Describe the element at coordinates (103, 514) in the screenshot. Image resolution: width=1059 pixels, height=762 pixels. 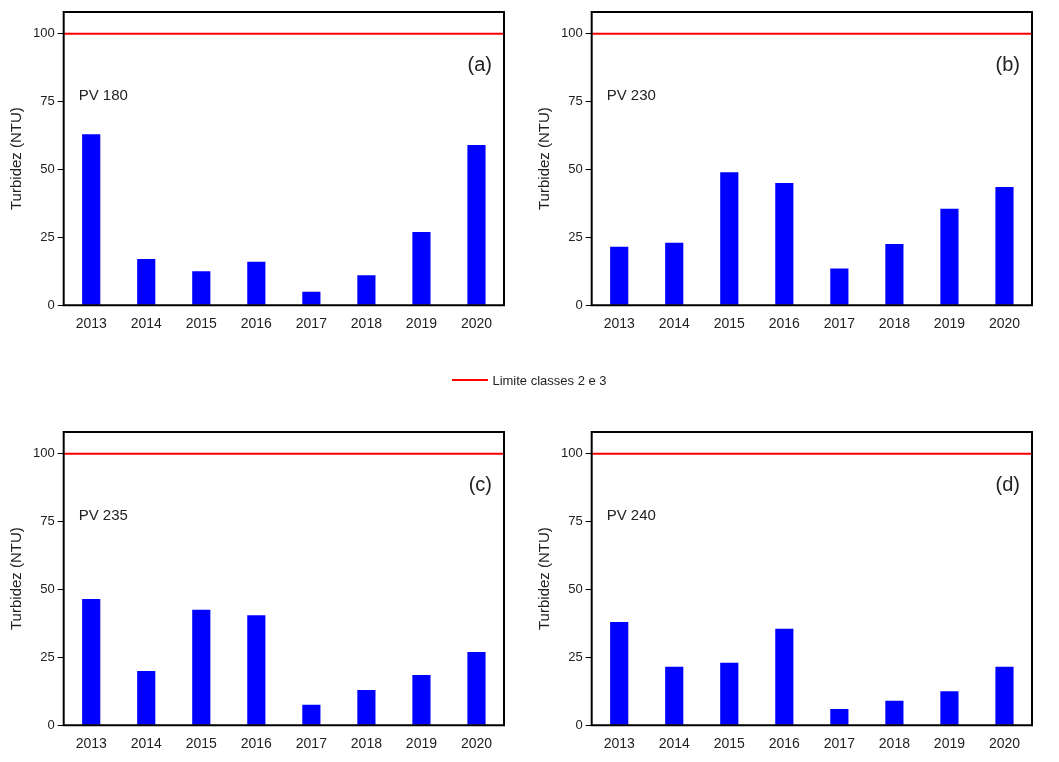
I see `annotation: PV 235` at that location.